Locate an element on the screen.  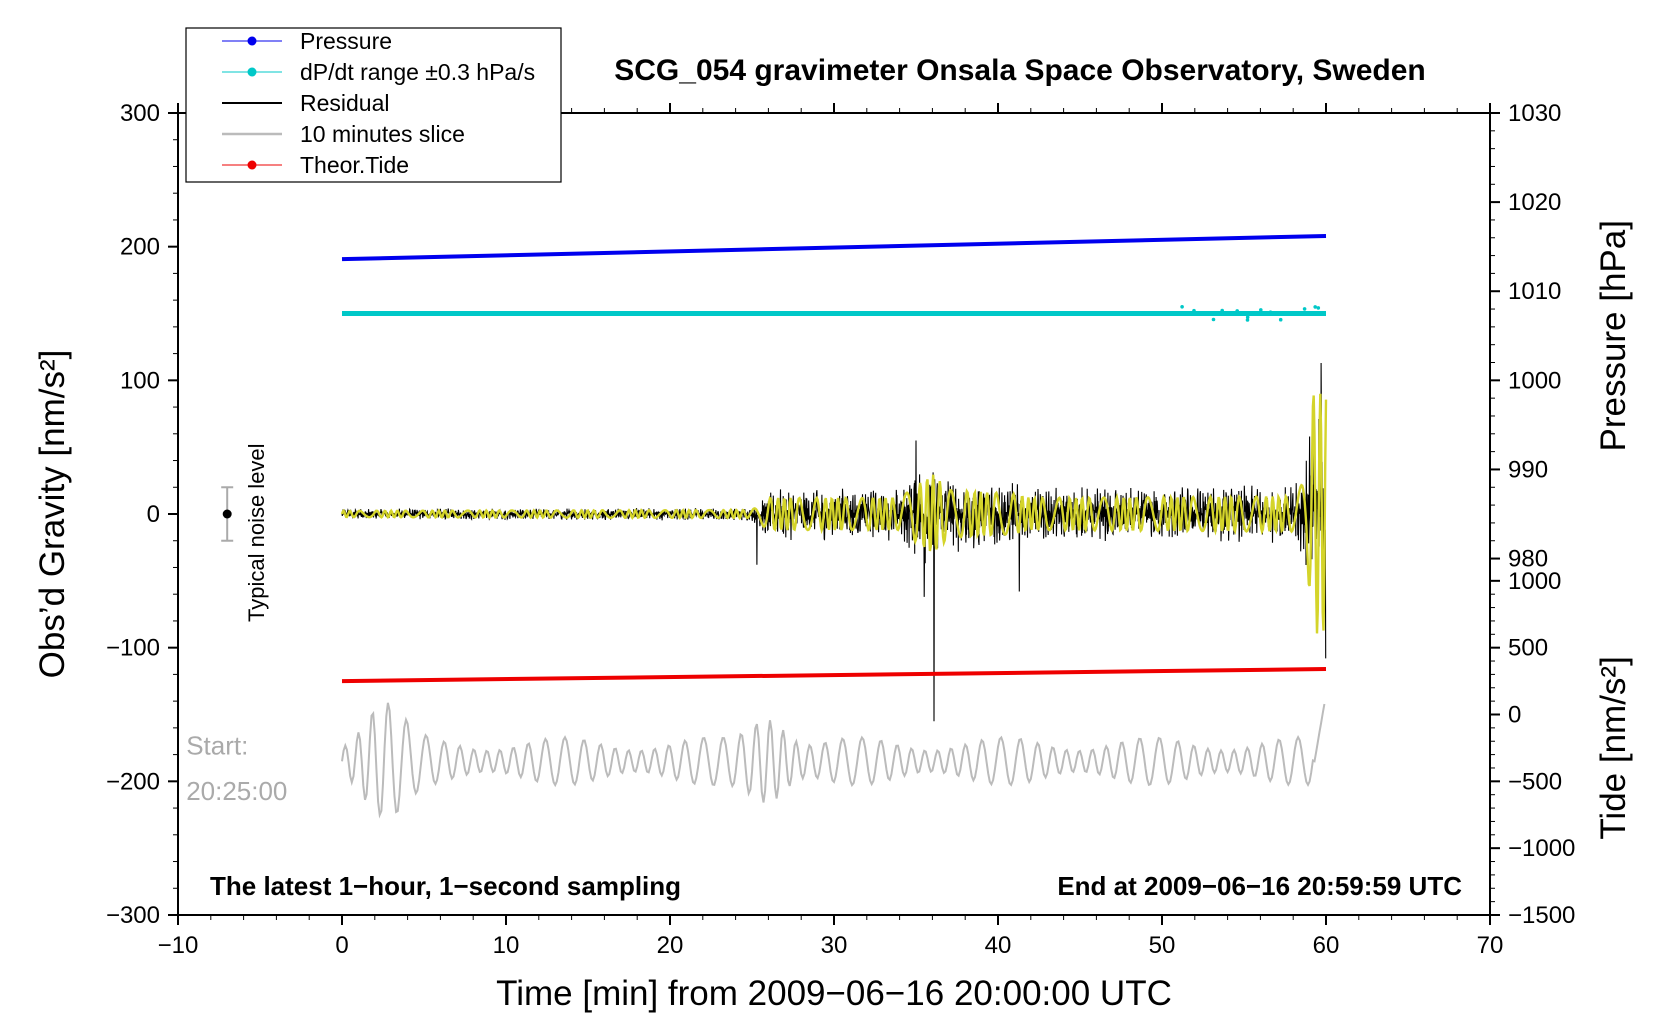
y-tick-label: −300 is located at coordinates (133, 915).